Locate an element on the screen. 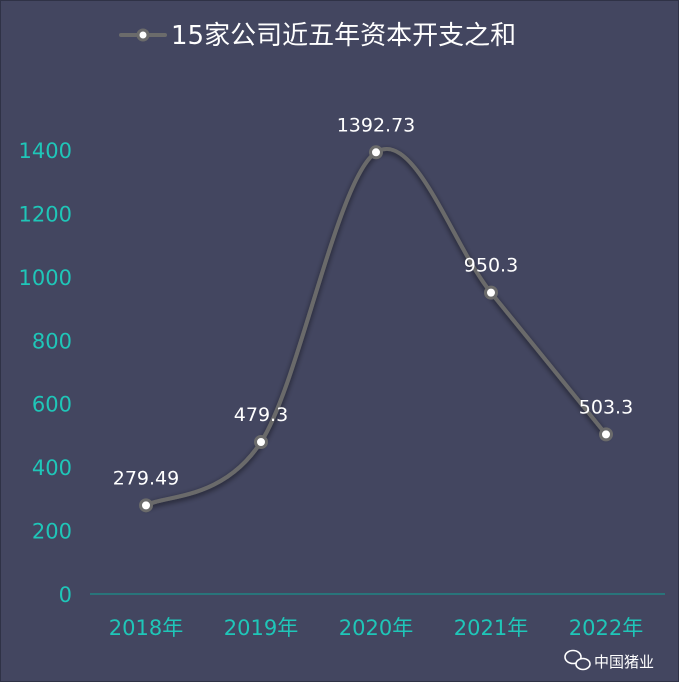 The image size is (679, 693). legend: 15家公司近五年资本开支之和 is located at coordinates (317, 36).